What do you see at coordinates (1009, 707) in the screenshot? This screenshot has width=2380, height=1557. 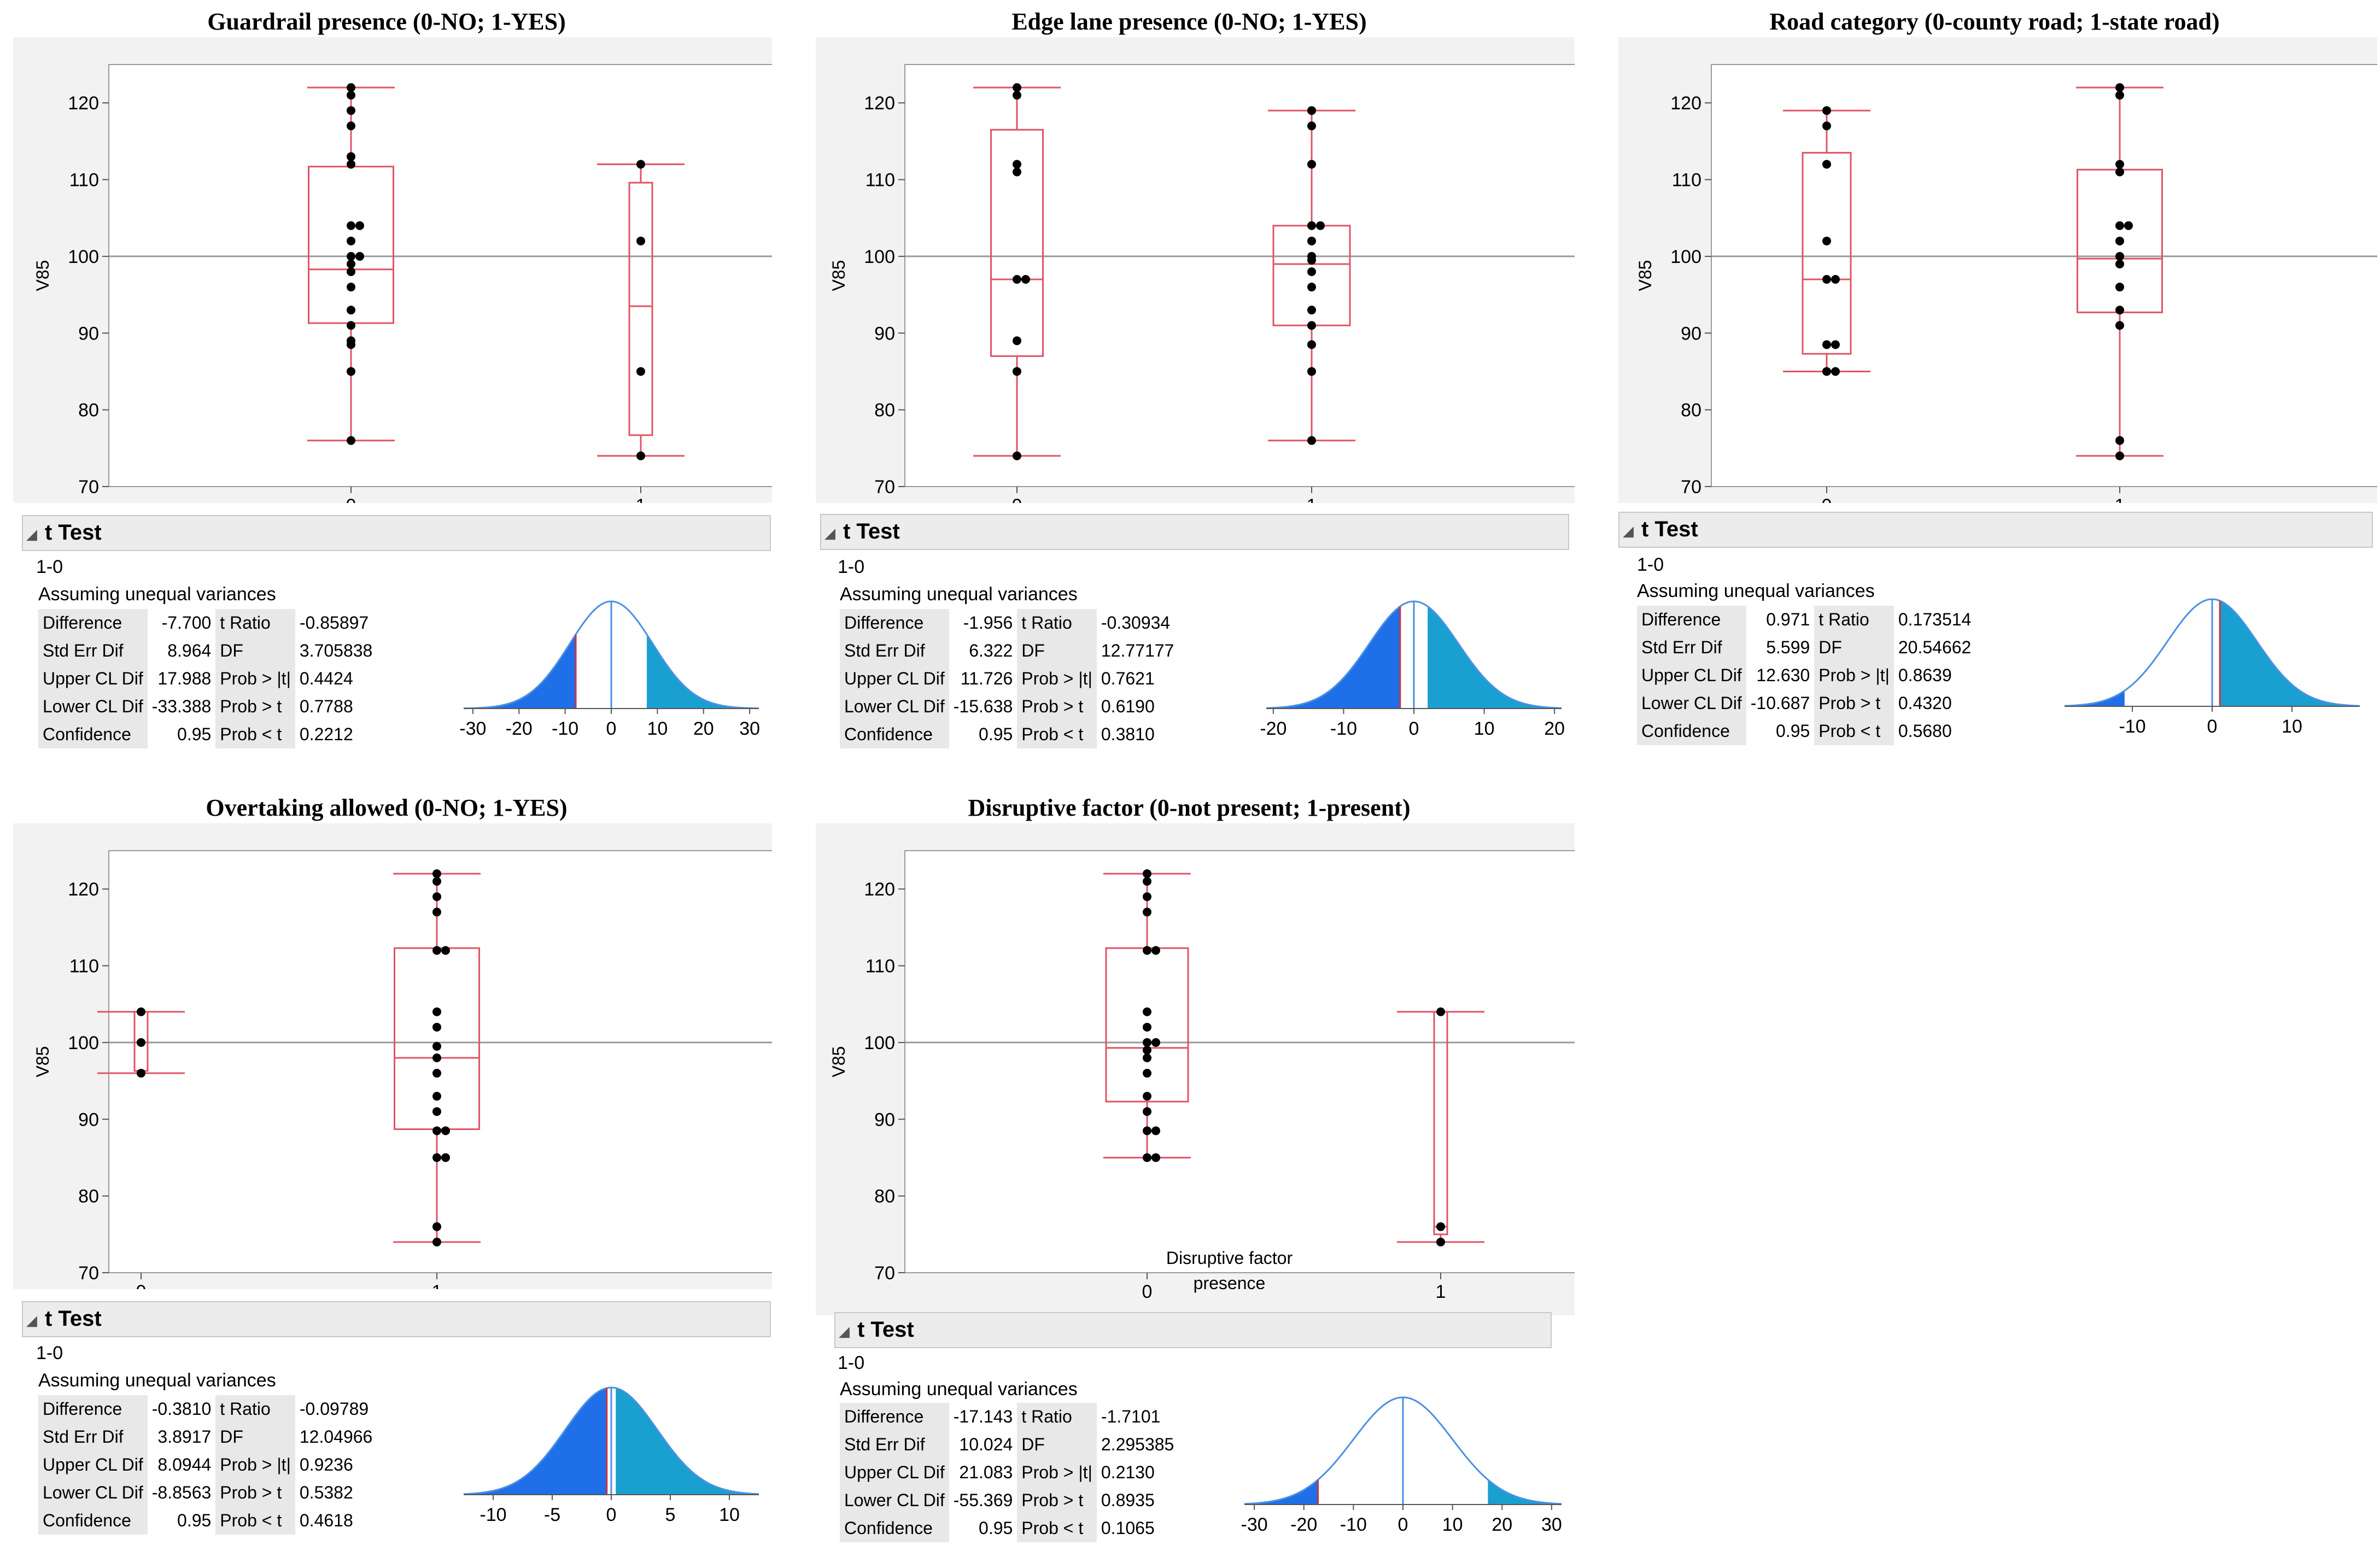 I see `table-row: Lower CL Dif -15.638 Prob > t 0.6190` at bounding box center [1009, 707].